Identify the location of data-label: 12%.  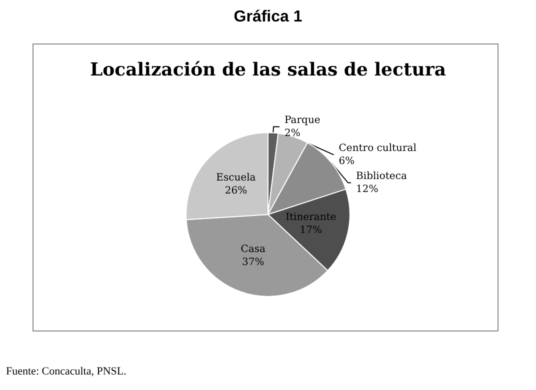
(367, 189).